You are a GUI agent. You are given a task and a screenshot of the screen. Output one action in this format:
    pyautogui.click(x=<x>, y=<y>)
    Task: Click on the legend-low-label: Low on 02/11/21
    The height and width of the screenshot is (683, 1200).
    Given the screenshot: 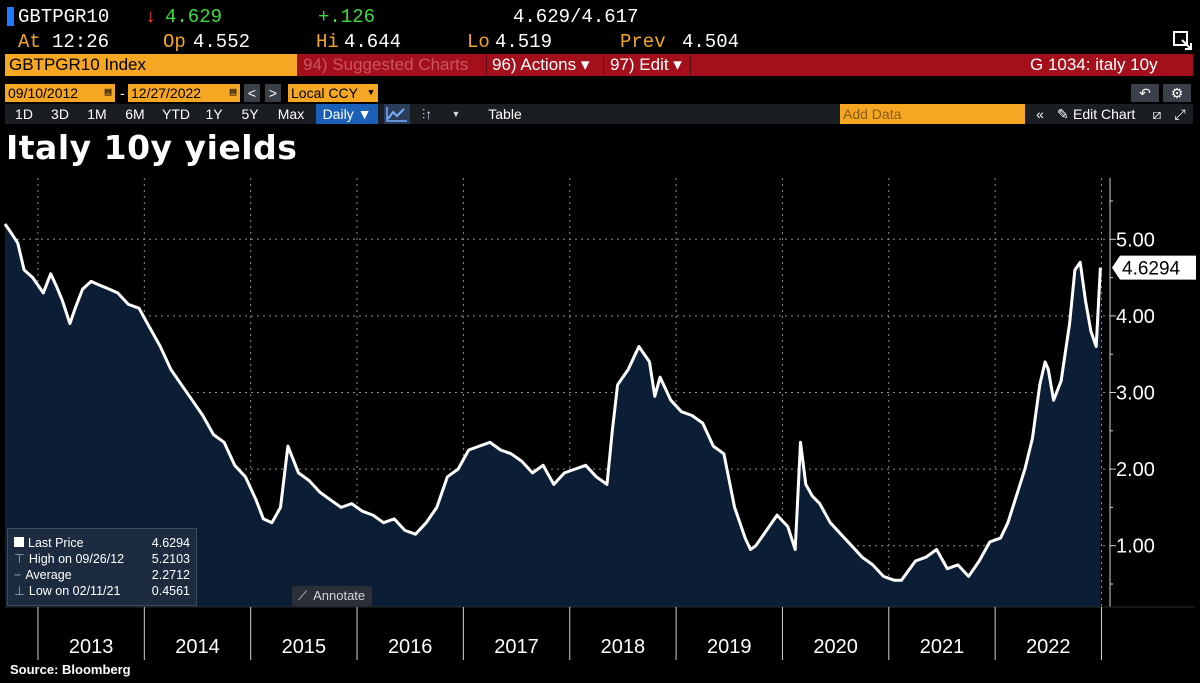 What is the action you would take?
    pyautogui.click(x=74, y=591)
    